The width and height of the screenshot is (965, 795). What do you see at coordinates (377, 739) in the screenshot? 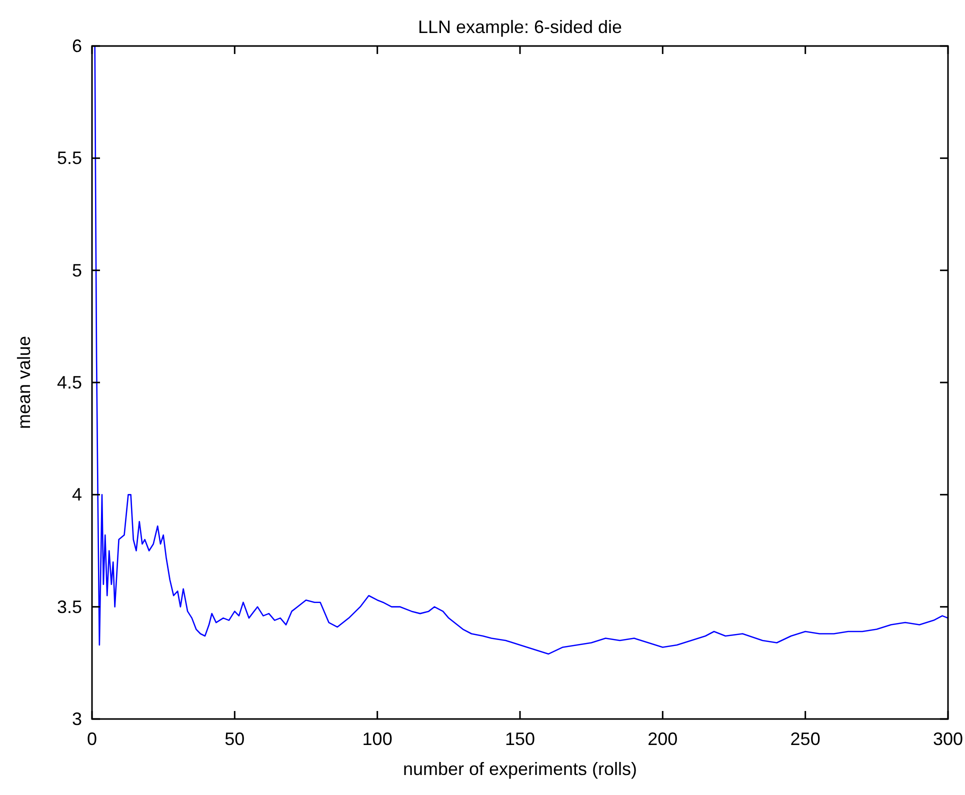
I see `x-tick-label: 100` at bounding box center [377, 739].